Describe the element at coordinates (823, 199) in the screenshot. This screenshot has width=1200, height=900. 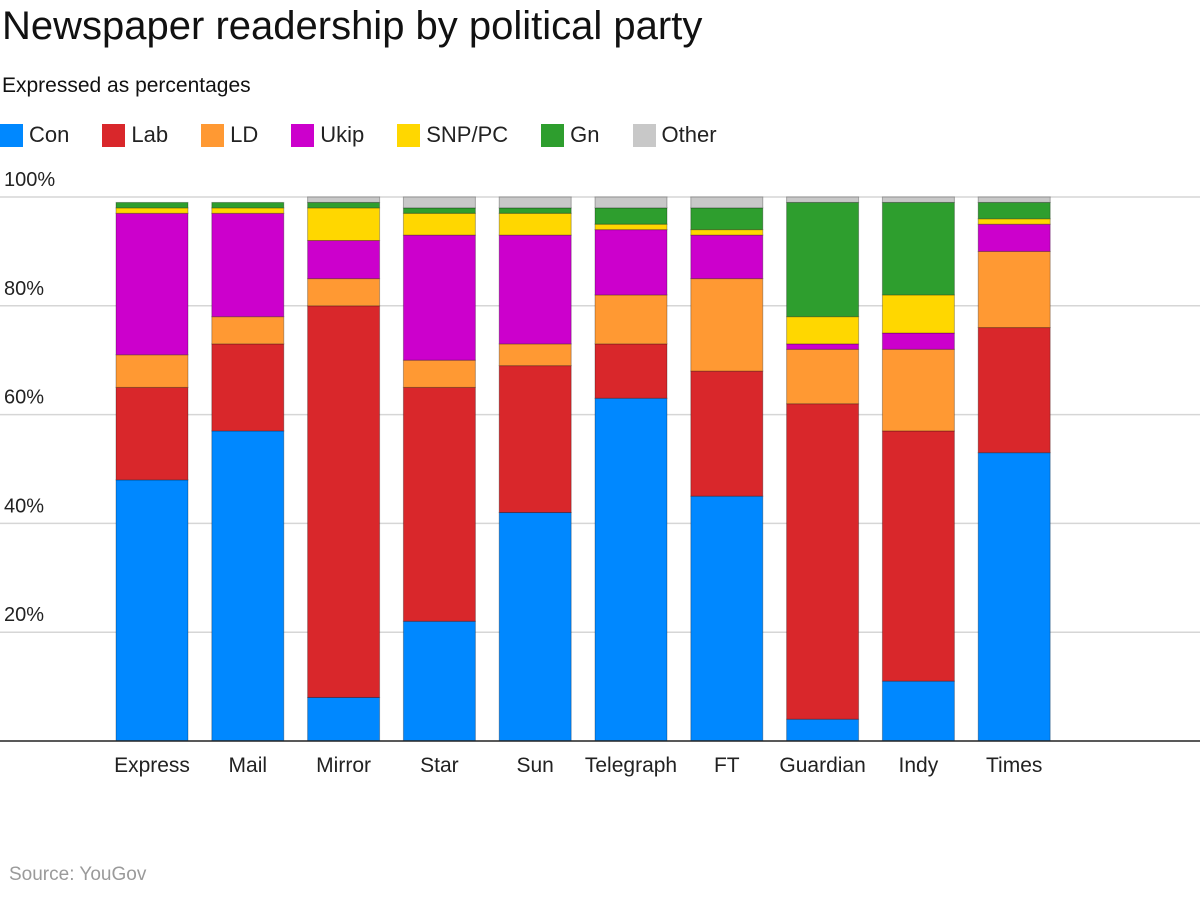
I see `bar-segment-guardian-other` at that location.